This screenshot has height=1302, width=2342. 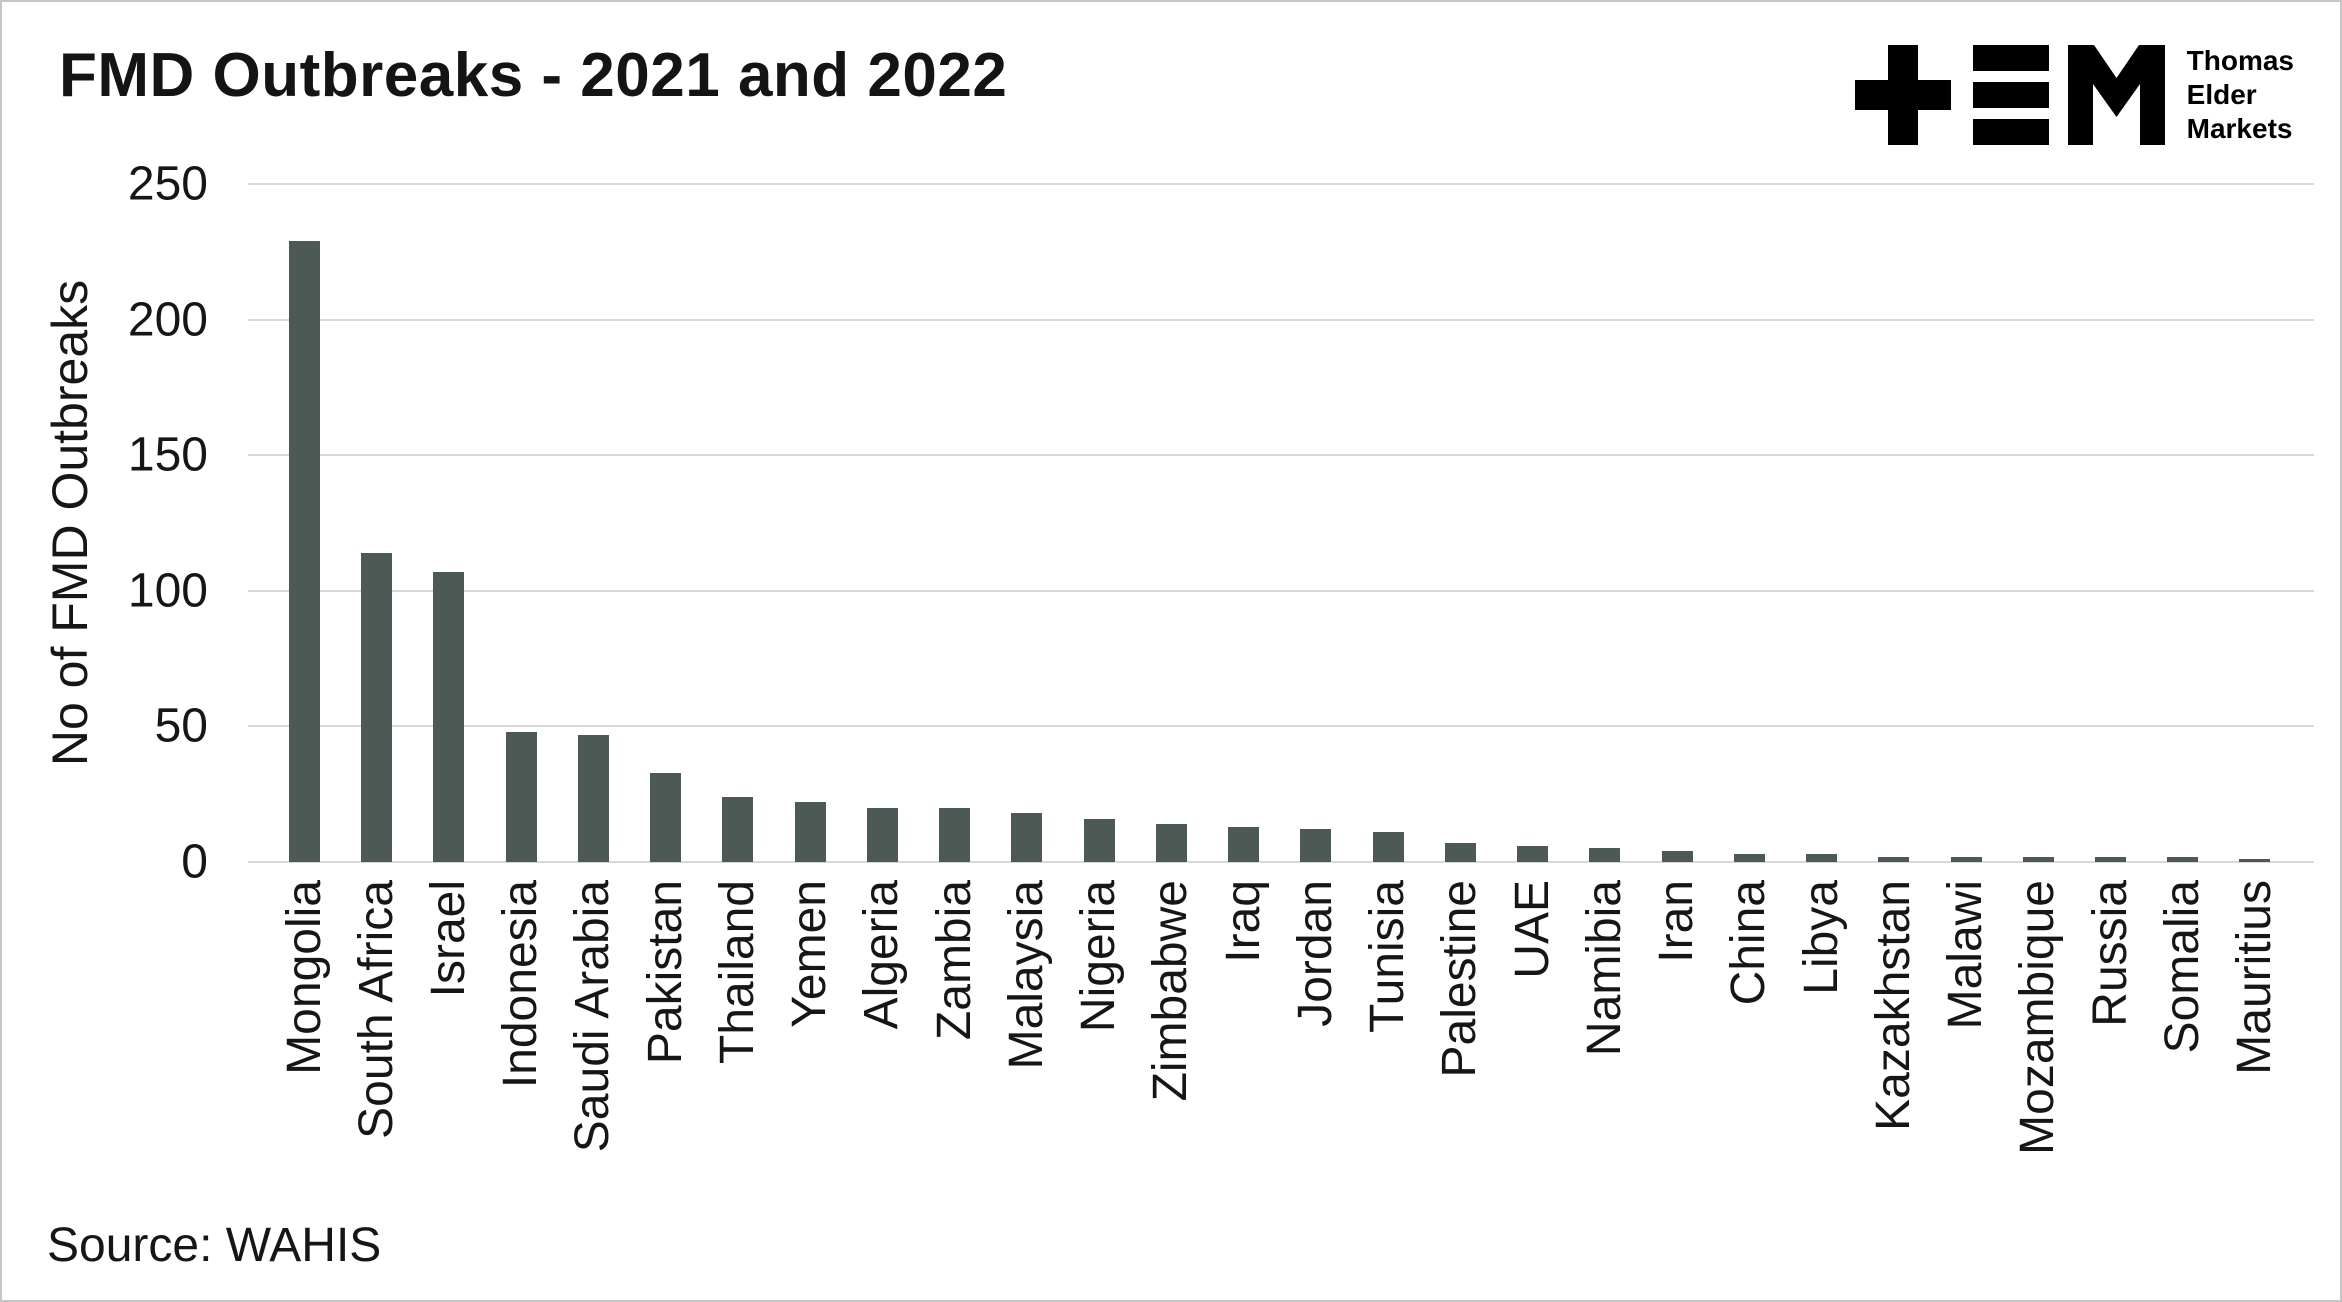 What do you see at coordinates (2110, 953) in the screenshot?
I see `x-label-russia: Russia` at bounding box center [2110, 953].